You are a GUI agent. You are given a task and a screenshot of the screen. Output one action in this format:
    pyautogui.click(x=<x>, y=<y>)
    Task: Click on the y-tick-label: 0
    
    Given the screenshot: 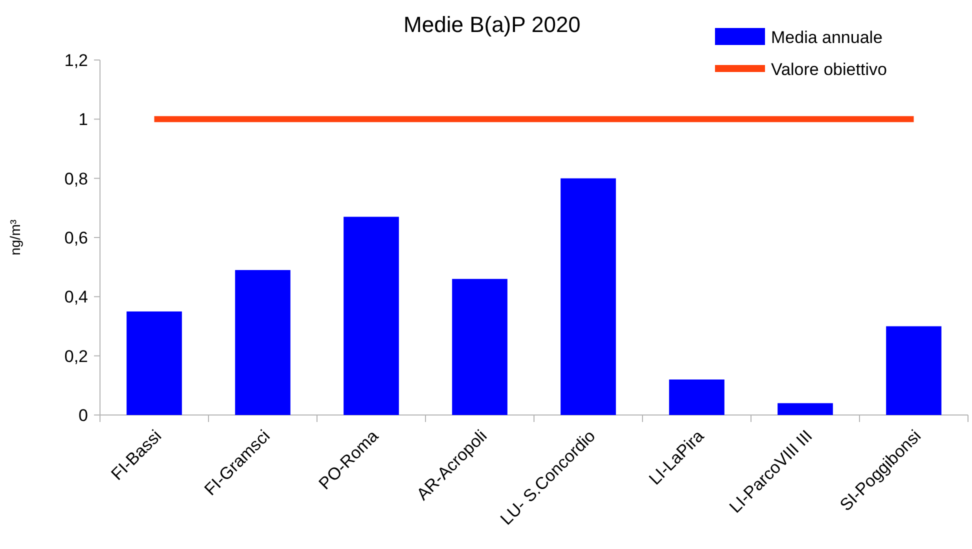 What is the action you would take?
    pyautogui.click(x=83, y=415)
    